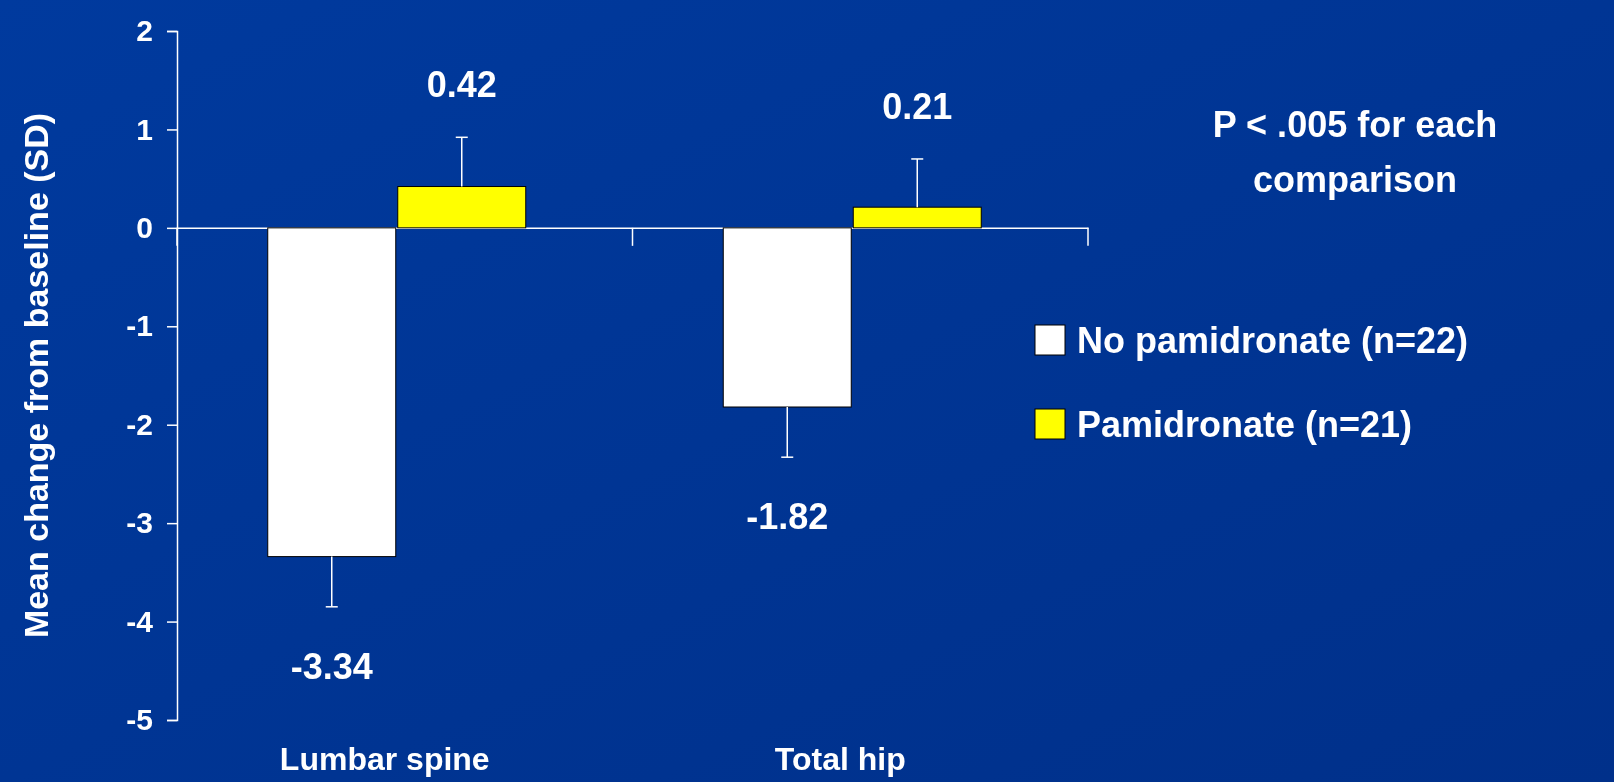 The width and height of the screenshot is (1614, 782). Describe the element at coordinates (1245, 424) in the screenshot. I see `legend-label: Pamidronate (n=21)` at that location.